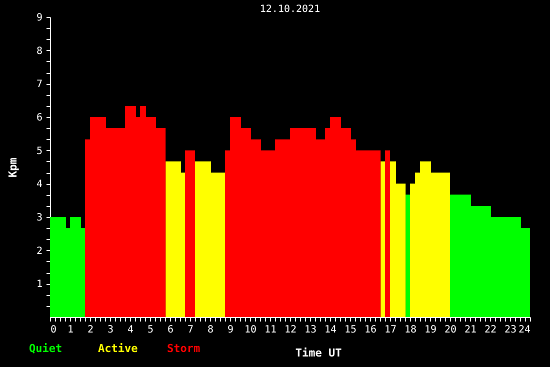 This screenshot has width=550, height=367. I want to click on y-tick-label: 8, so click(39, 51).